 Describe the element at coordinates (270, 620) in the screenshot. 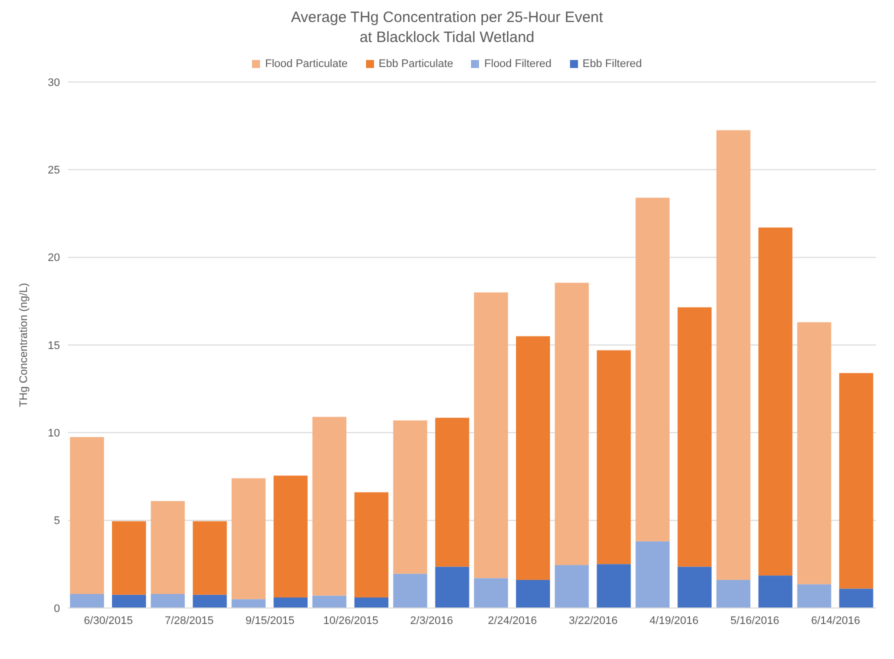

I see `x-tick-label: 9/15/2015` at that location.